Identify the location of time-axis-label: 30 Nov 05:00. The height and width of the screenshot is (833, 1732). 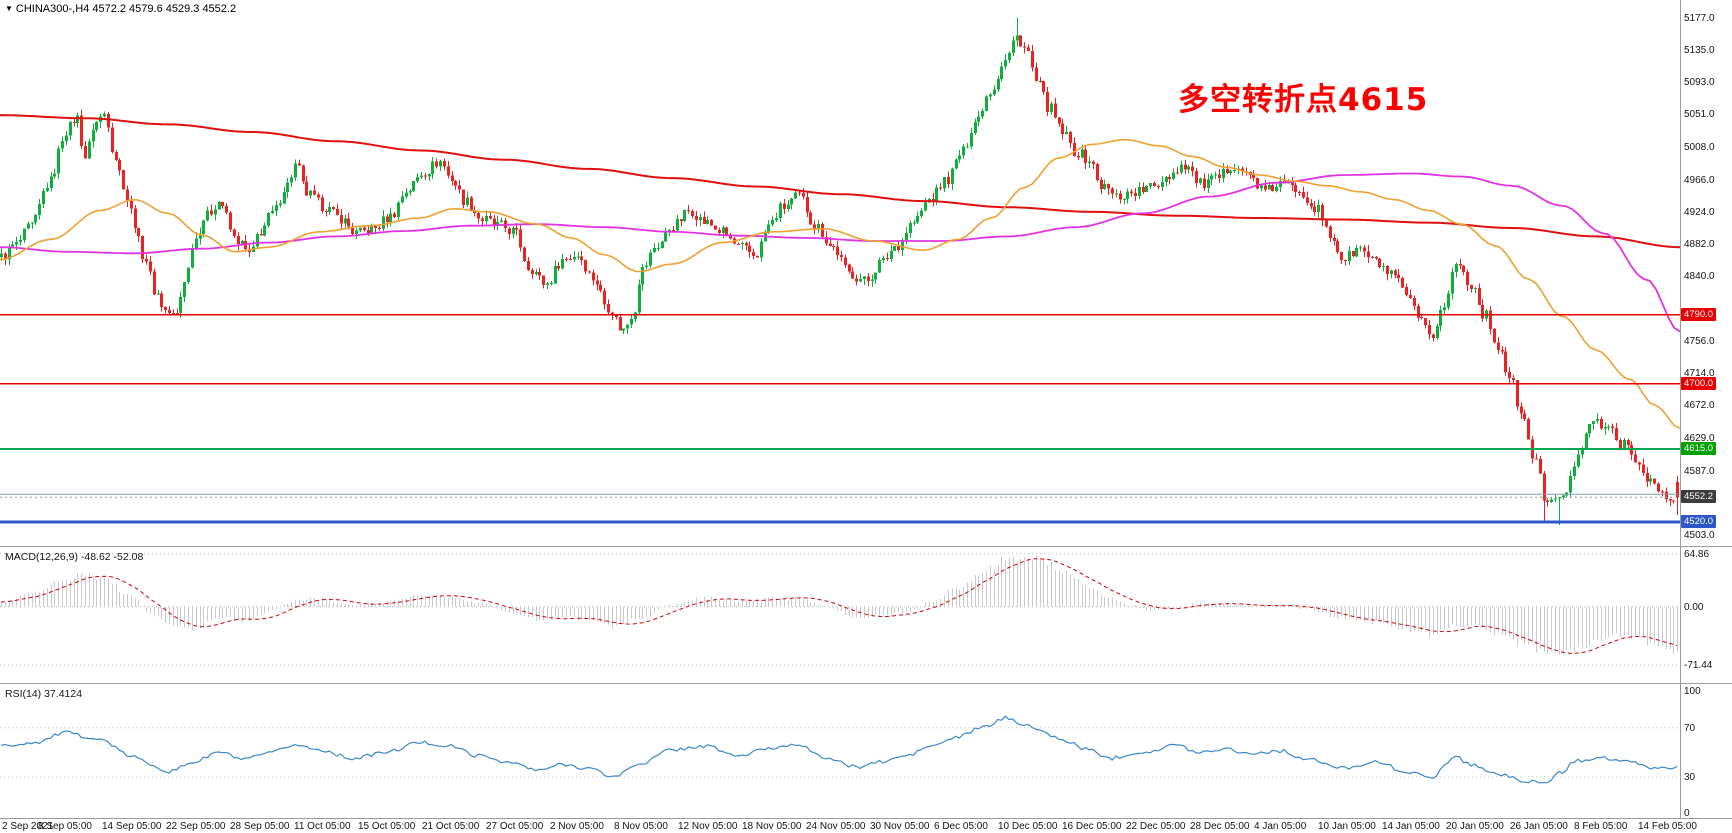
(900, 826).